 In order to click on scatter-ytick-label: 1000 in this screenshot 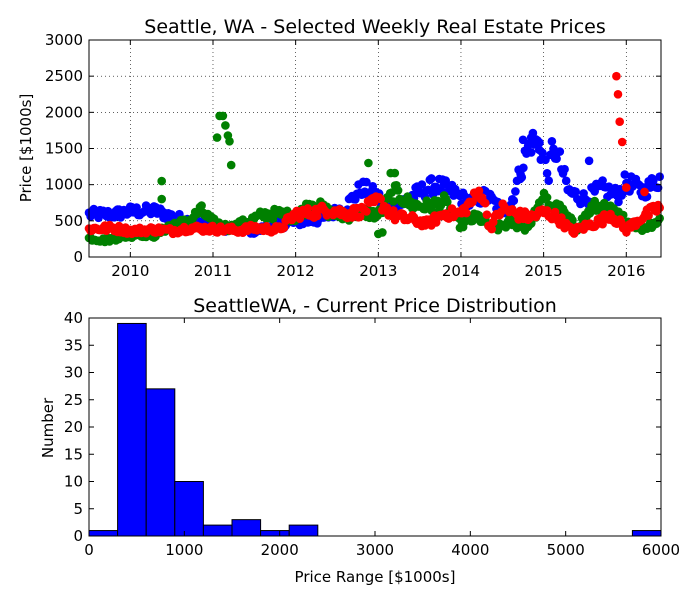, I will do `click(64, 185)`.